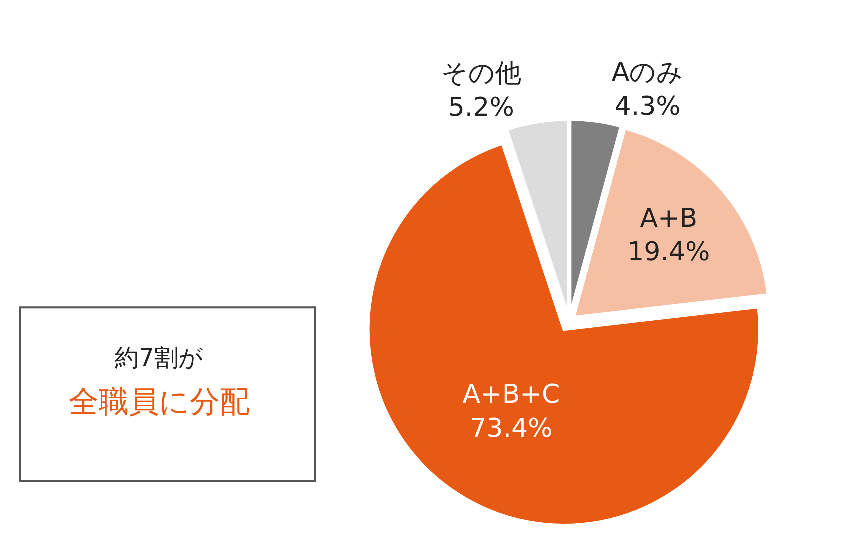 The width and height of the screenshot is (860, 550). Describe the element at coordinates (669, 253) in the screenshot. I see `data-label: 19.4%` at that location.